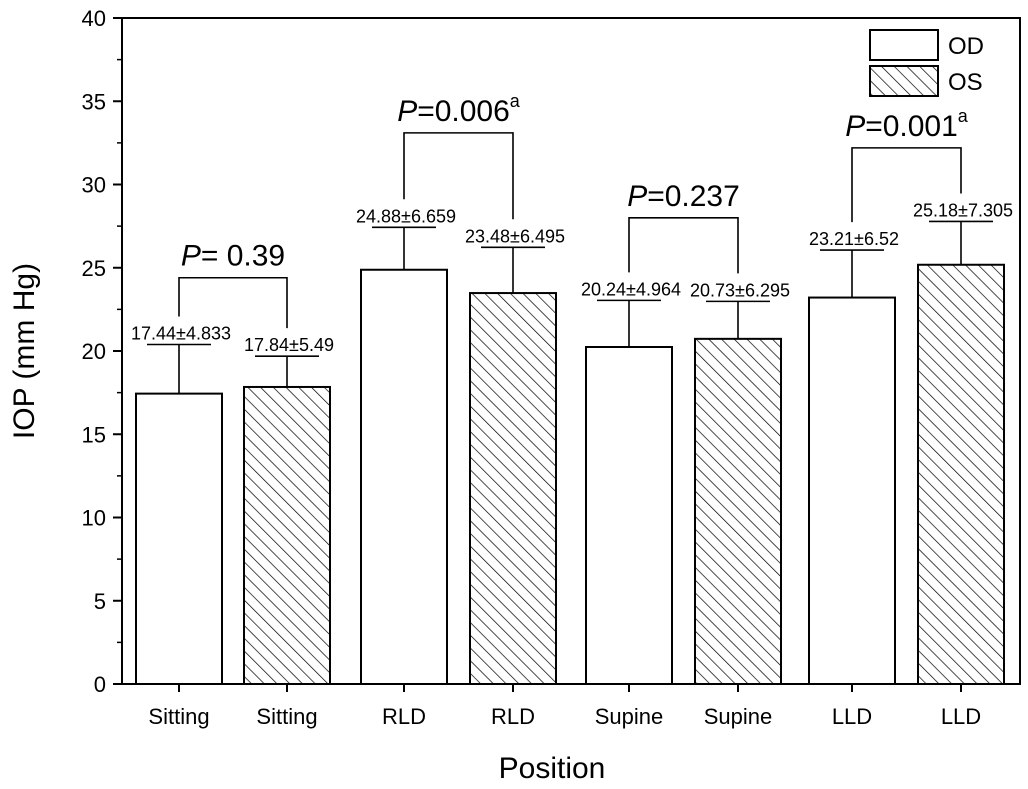  Describe the element at coordinates (904, 81) in the screenshot. I see `legend-swatch-os` at that location.